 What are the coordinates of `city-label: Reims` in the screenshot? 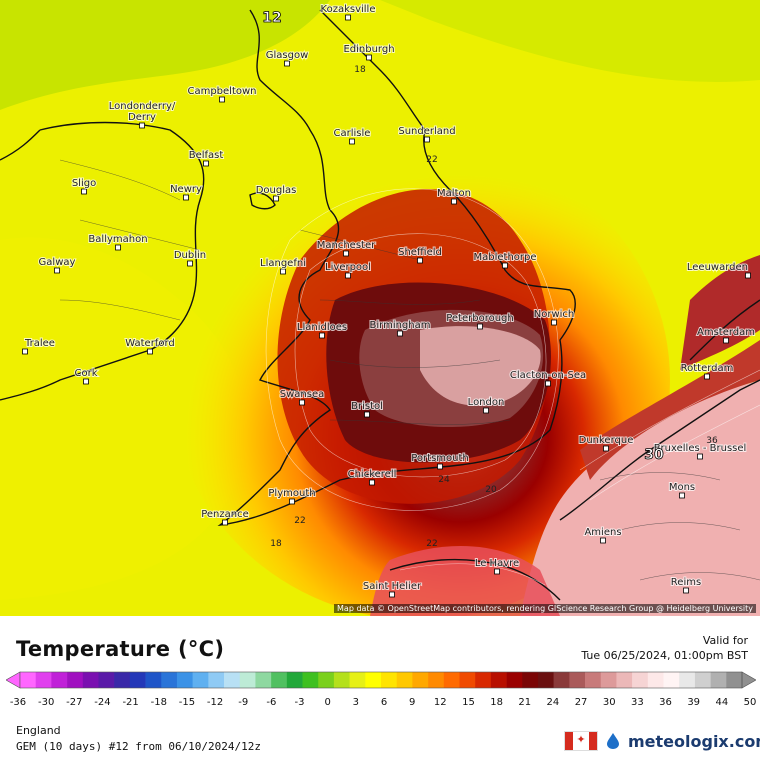 It's located at (686, 582).